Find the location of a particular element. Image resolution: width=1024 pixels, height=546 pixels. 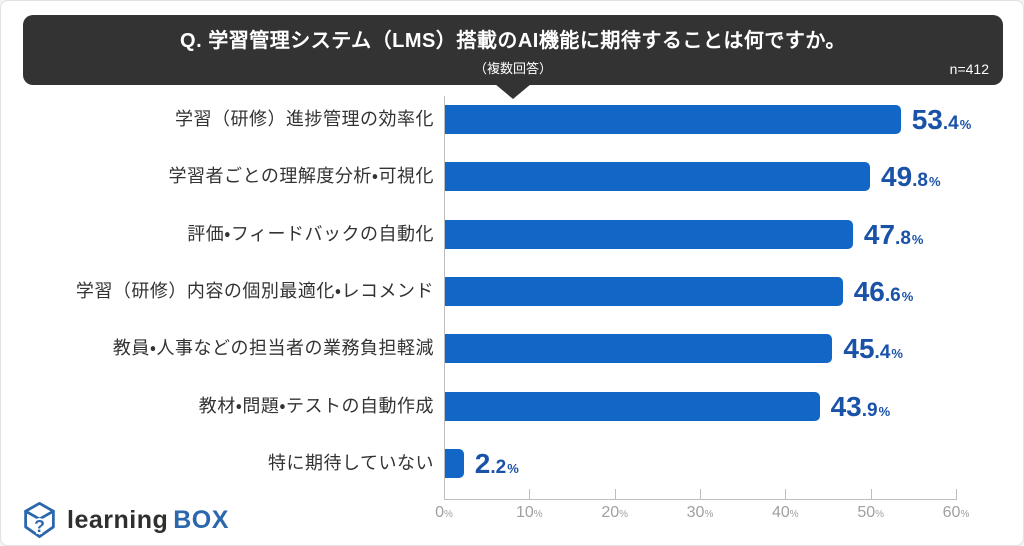

question-title: Q. 学習管理システム（LMS）搭載のAI機能に期待することは何ですか。 is located at coordinates (513, 41).